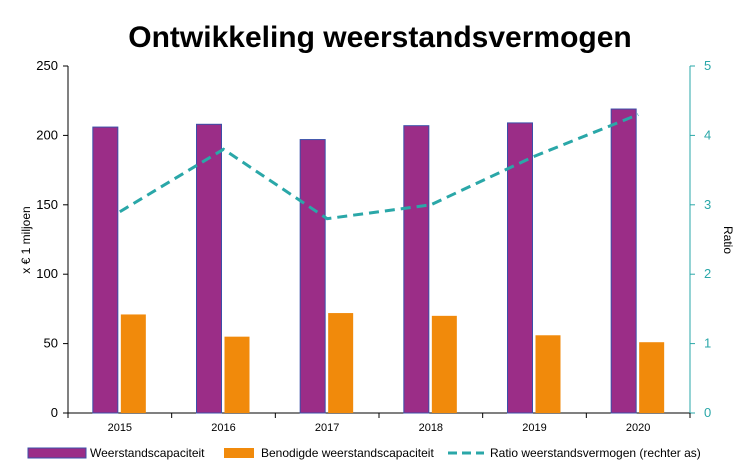  I want to click on x-tick-label: 2016, so click(223, 428).